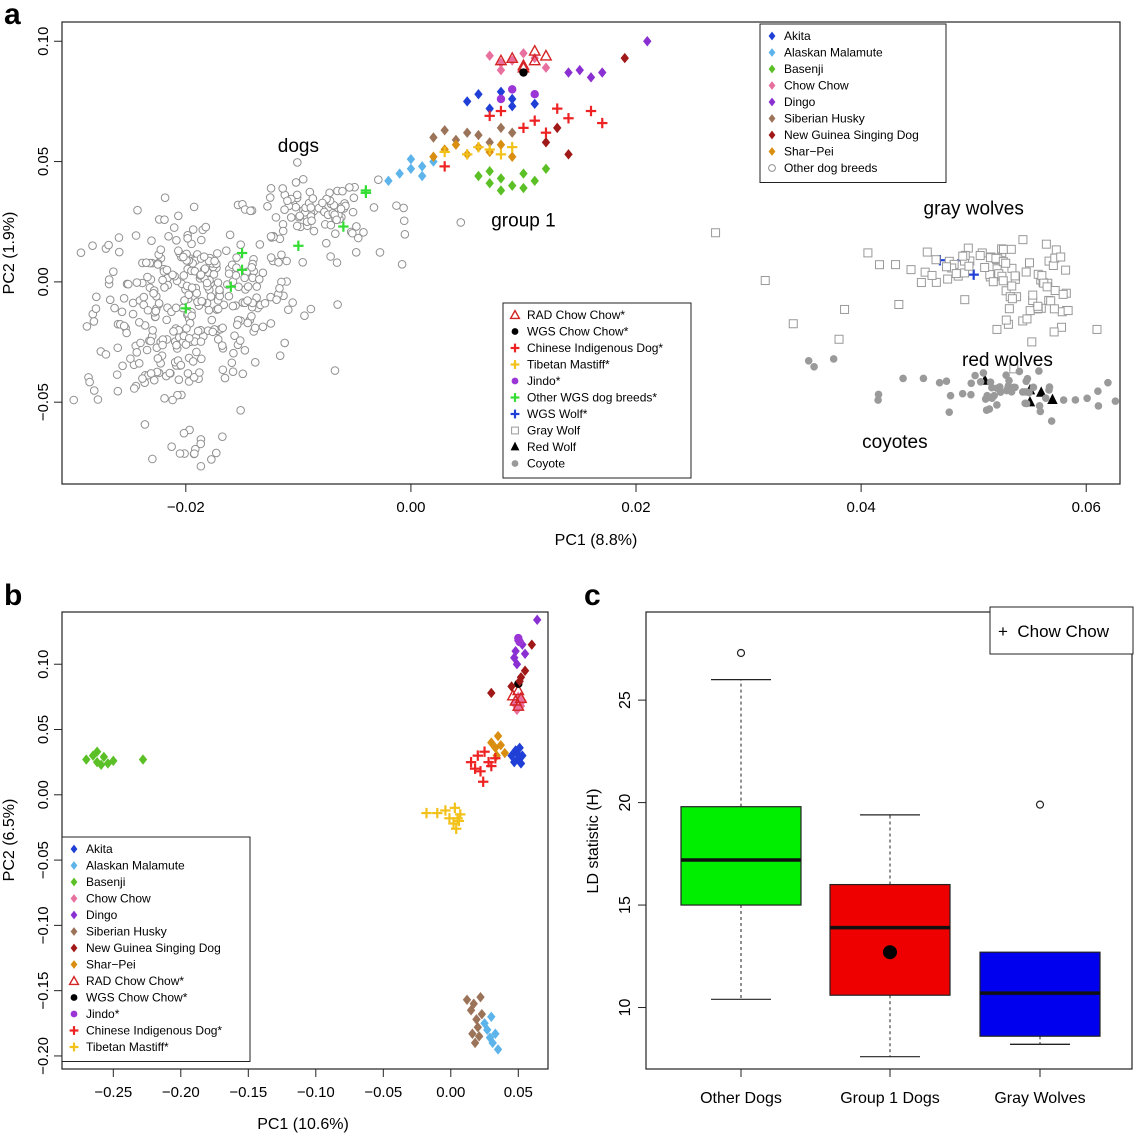 This screenshot has width=1134, height=1134. I want to click on legend-label-coyote: Coyote, so click(546, 464).